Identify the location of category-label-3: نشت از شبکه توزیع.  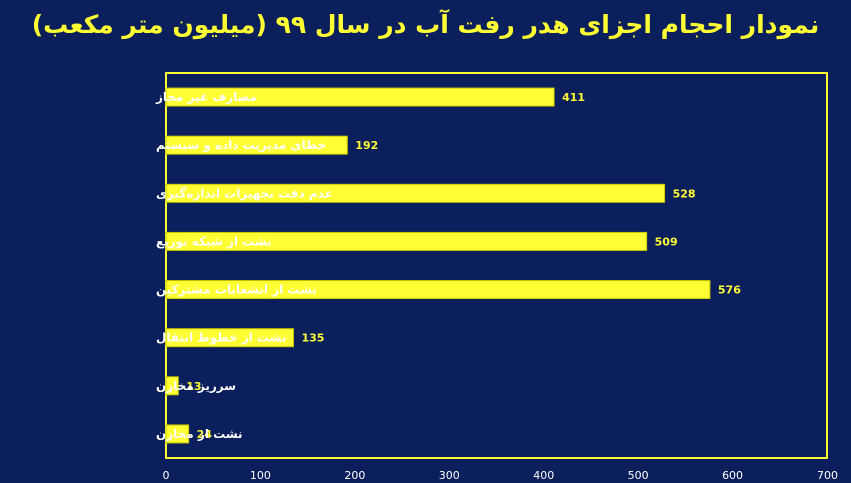
(214, 241).